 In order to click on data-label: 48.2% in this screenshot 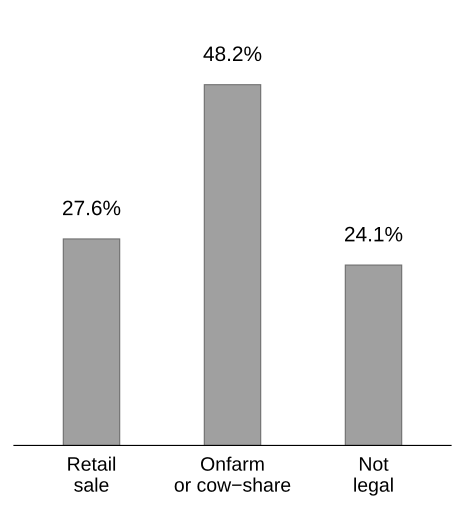, I will do `click(232, 54)`.